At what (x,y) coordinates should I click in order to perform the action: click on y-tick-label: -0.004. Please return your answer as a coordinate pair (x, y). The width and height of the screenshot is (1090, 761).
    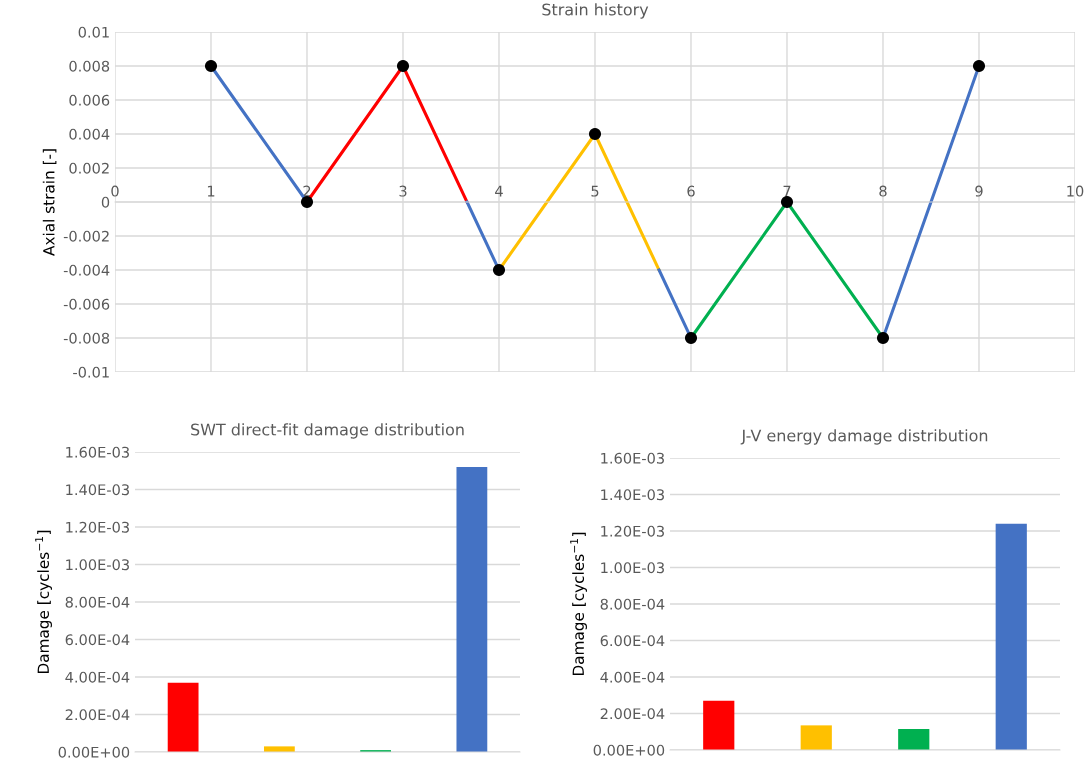
    Looking at the image, I should click on (86, 270).